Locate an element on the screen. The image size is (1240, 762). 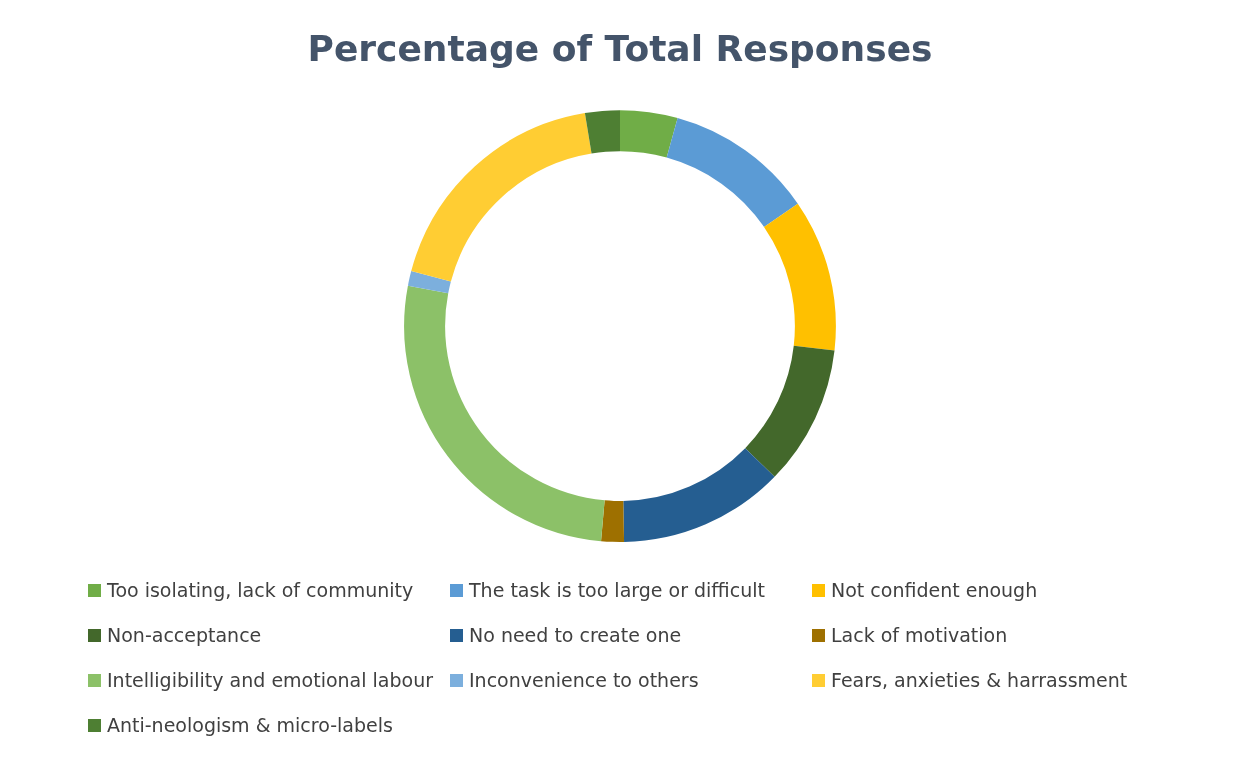
legend-label: Anti-neologism & micro-labels is located at coordinates (250, 725).